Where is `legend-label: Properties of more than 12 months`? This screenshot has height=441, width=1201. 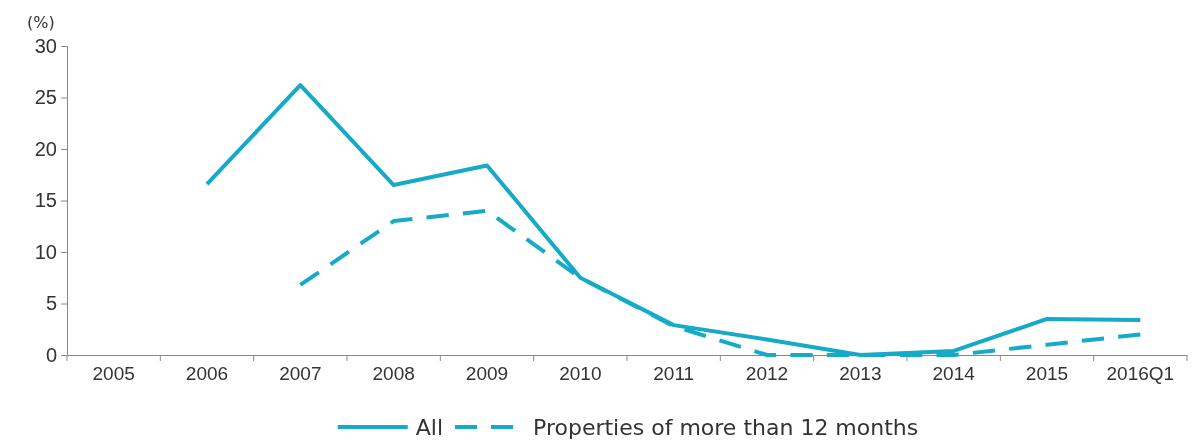
legend-label: Properties of more than 12 months is located at coordinates (726, 427).